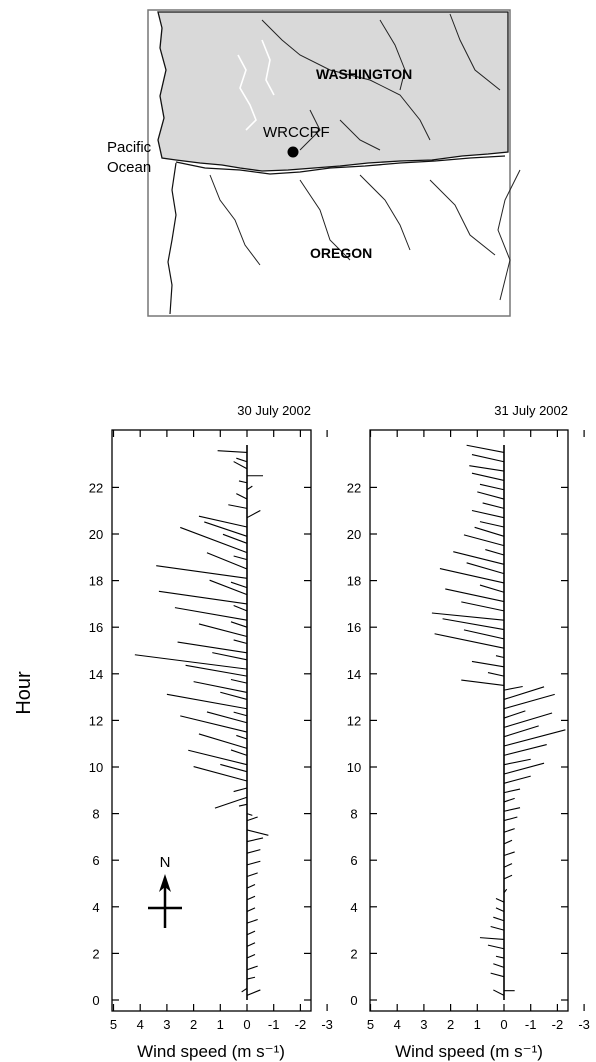  Describe the element at coordinates (327, 1024) in the screenshot. I see `x-tick-label: -3` at that location.